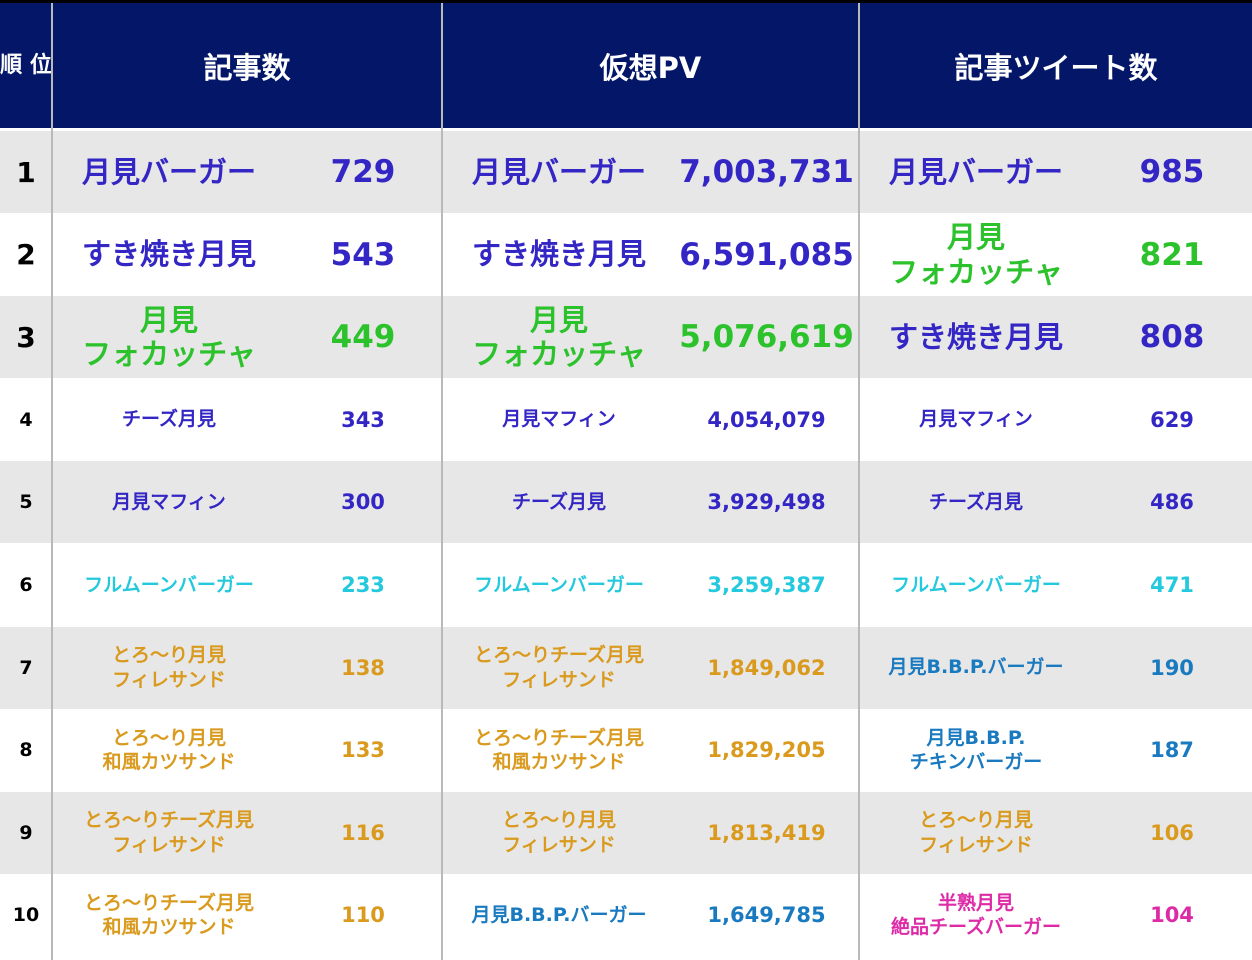 This screenshot has width=1252, height=960. Describe the element at coordinates (558, 254) in the screenshot. I see `virtual-pv-item-name: すき焼き月見` at that location.